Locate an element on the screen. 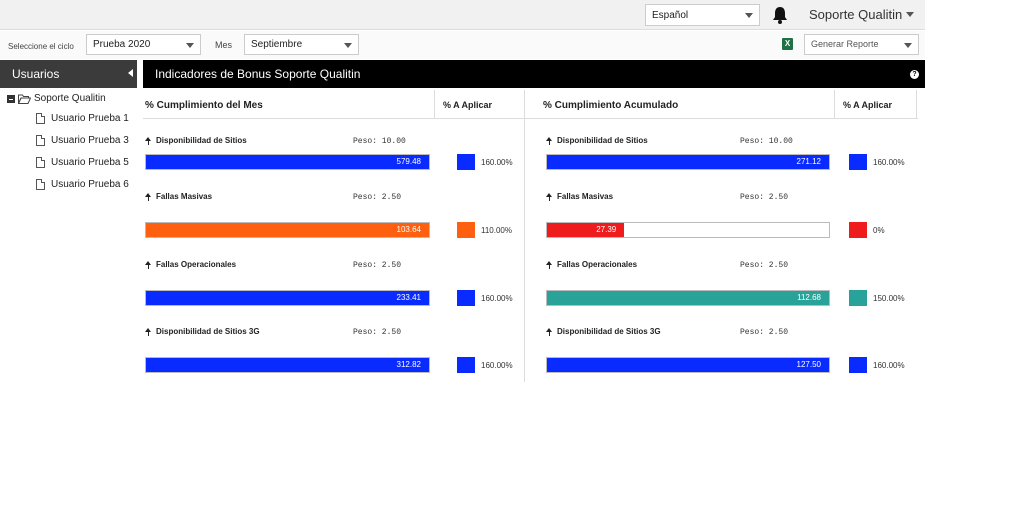 This screenshot has width=1024, height=523. language-select: Español is located at coordinates (702, 15).